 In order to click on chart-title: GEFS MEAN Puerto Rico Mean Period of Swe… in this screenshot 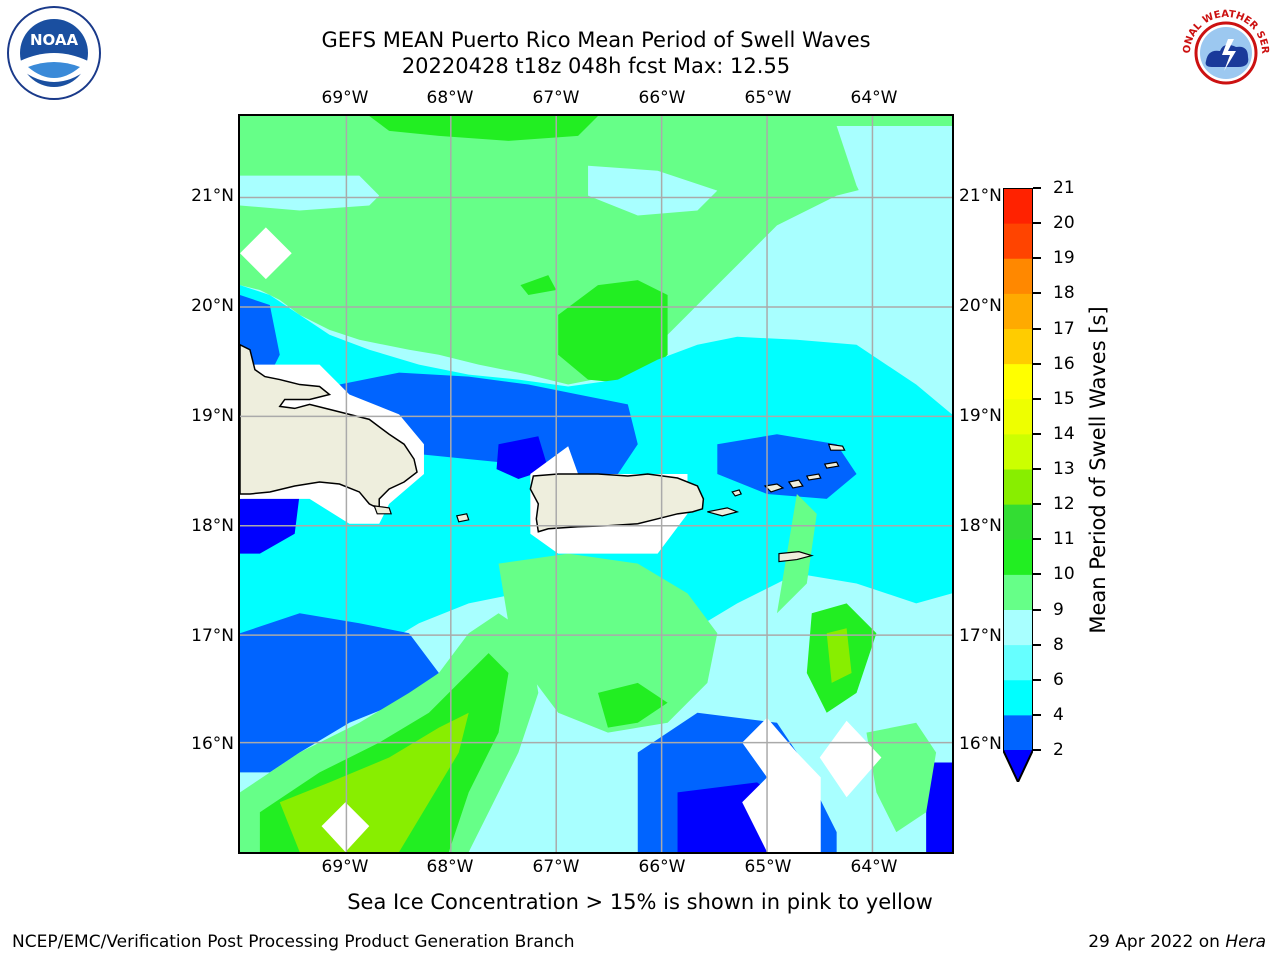, I will do `click(596, 40)`.